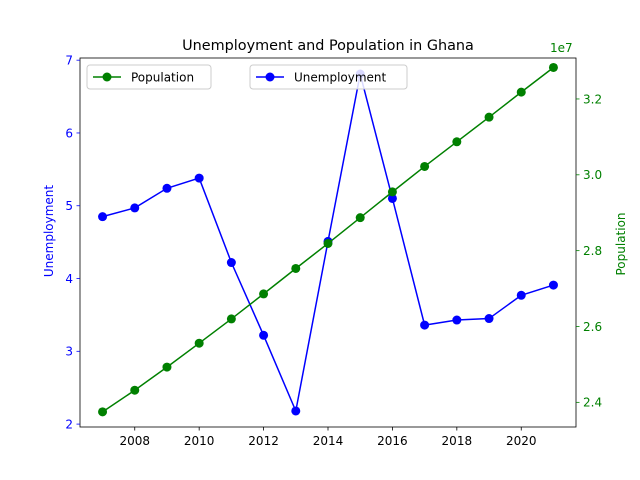  Describe the element at coordinates (457, 441) in the screenshot. I see `x-tick-label: 2018` at that location.